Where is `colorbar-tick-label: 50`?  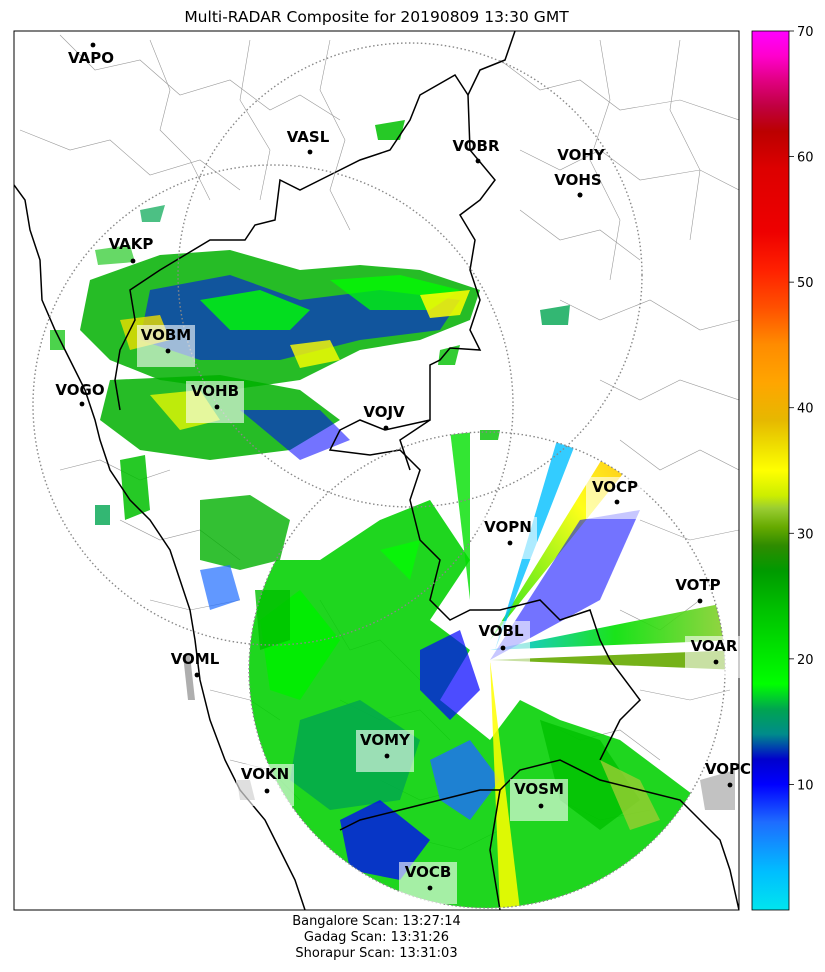 colorbar-tick-label: 50 is located at coordinates (805, 283).